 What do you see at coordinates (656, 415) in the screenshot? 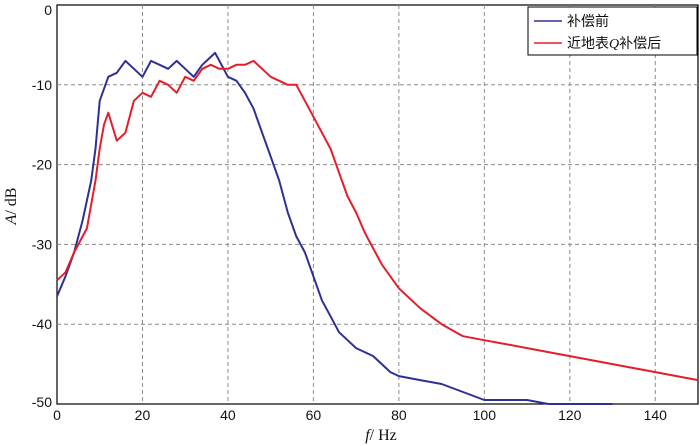
I see `x-tick-label: 140` at bounding box center [656, 415].